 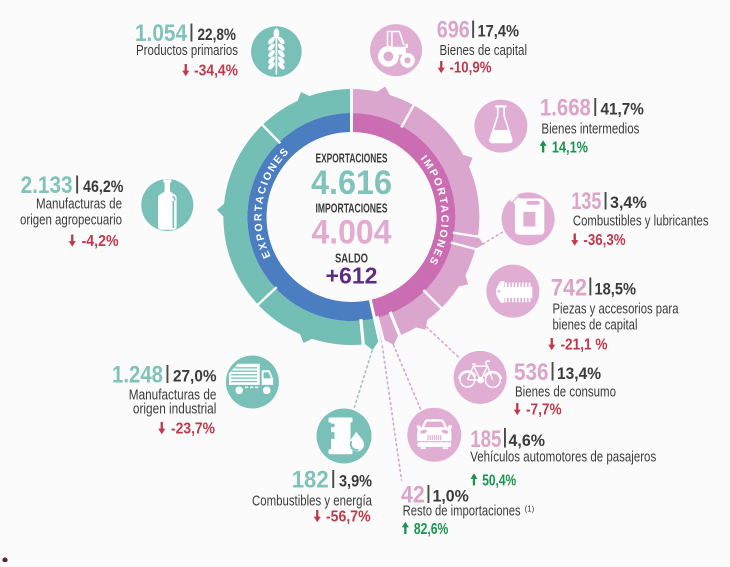 What do you see at coordinates (352, 207) in the screenshot?
I see `svg-text: IMPORTACIONES` at bounding box center [352, 207].